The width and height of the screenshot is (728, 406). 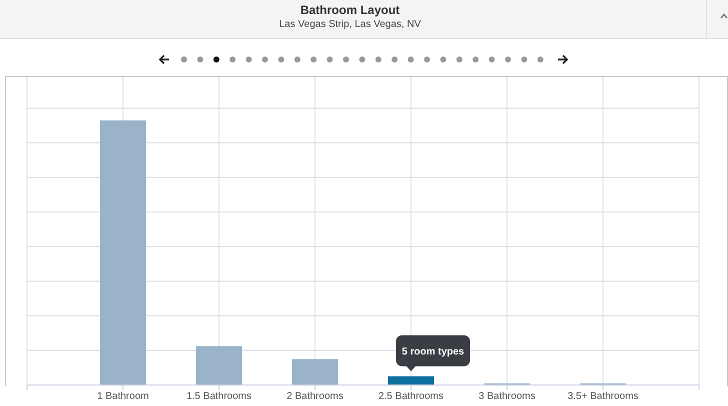 I want to click on tooltip: 5 room types, so click(x=433, y=353).